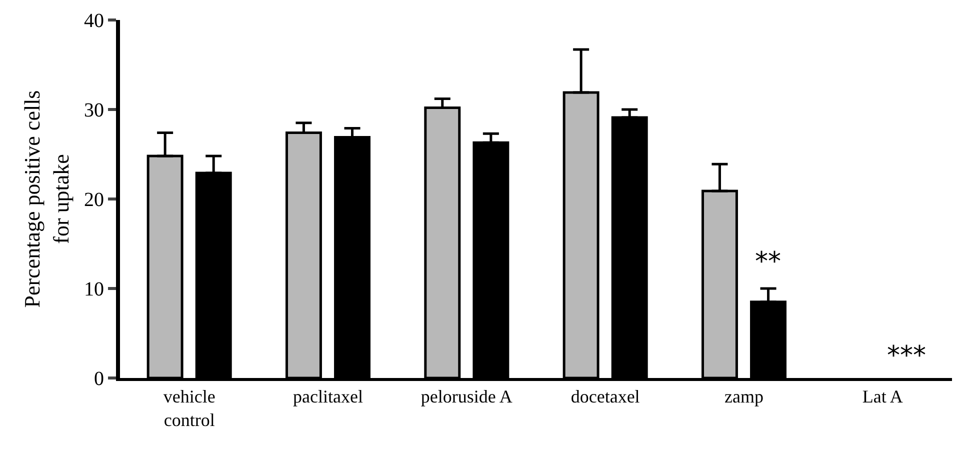 Image resolution: width=962 pixels, height=468 pixels. What do you see at coordinates (99, 379) in the screenshot?
I see `y-tick-label: 0` at bounding box center [99, 379].